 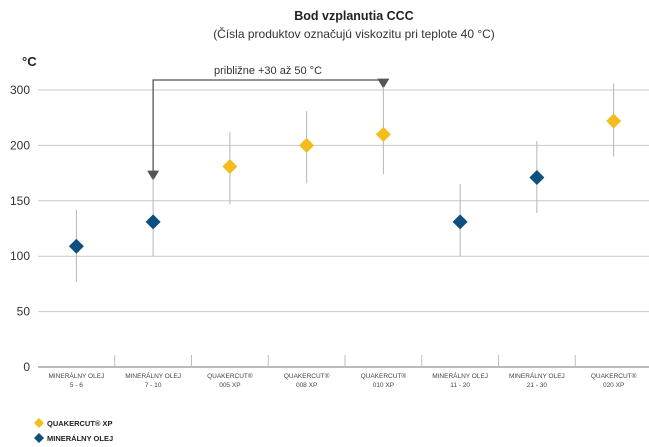 I want to click on x-tick-label: QUAKERCUT® 005 XP, so click(x=230, y=380).